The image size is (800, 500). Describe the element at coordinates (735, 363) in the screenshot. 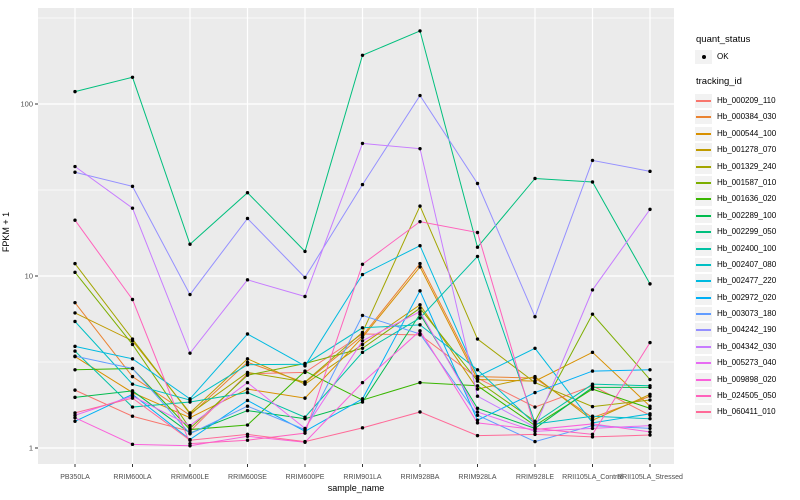

I see `legend-item-Hb_005273_040: Hb_005273_040` at that location.